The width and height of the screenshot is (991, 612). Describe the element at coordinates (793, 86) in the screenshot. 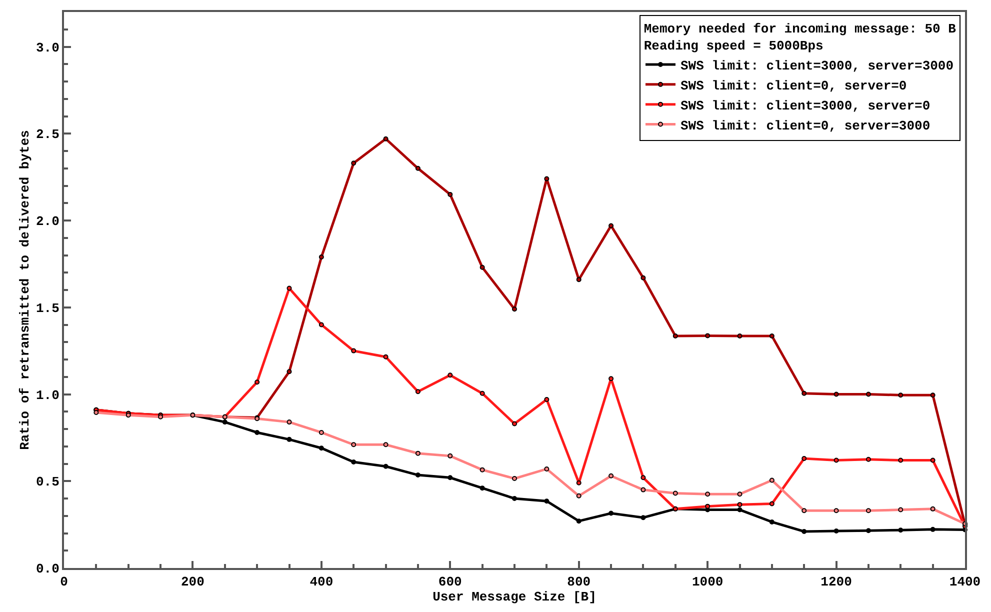

I see `legend-label: SWS limit: client=0, server=0` at that location.